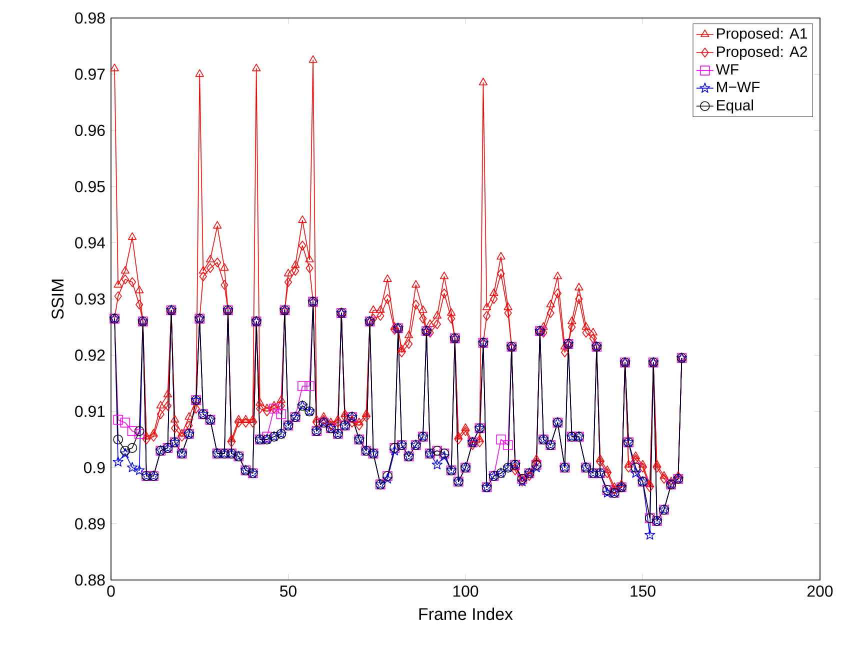 The width and height of the screenshot is (850, 650). I want to click on y-tick-label: 0.98, so click(90, 18).